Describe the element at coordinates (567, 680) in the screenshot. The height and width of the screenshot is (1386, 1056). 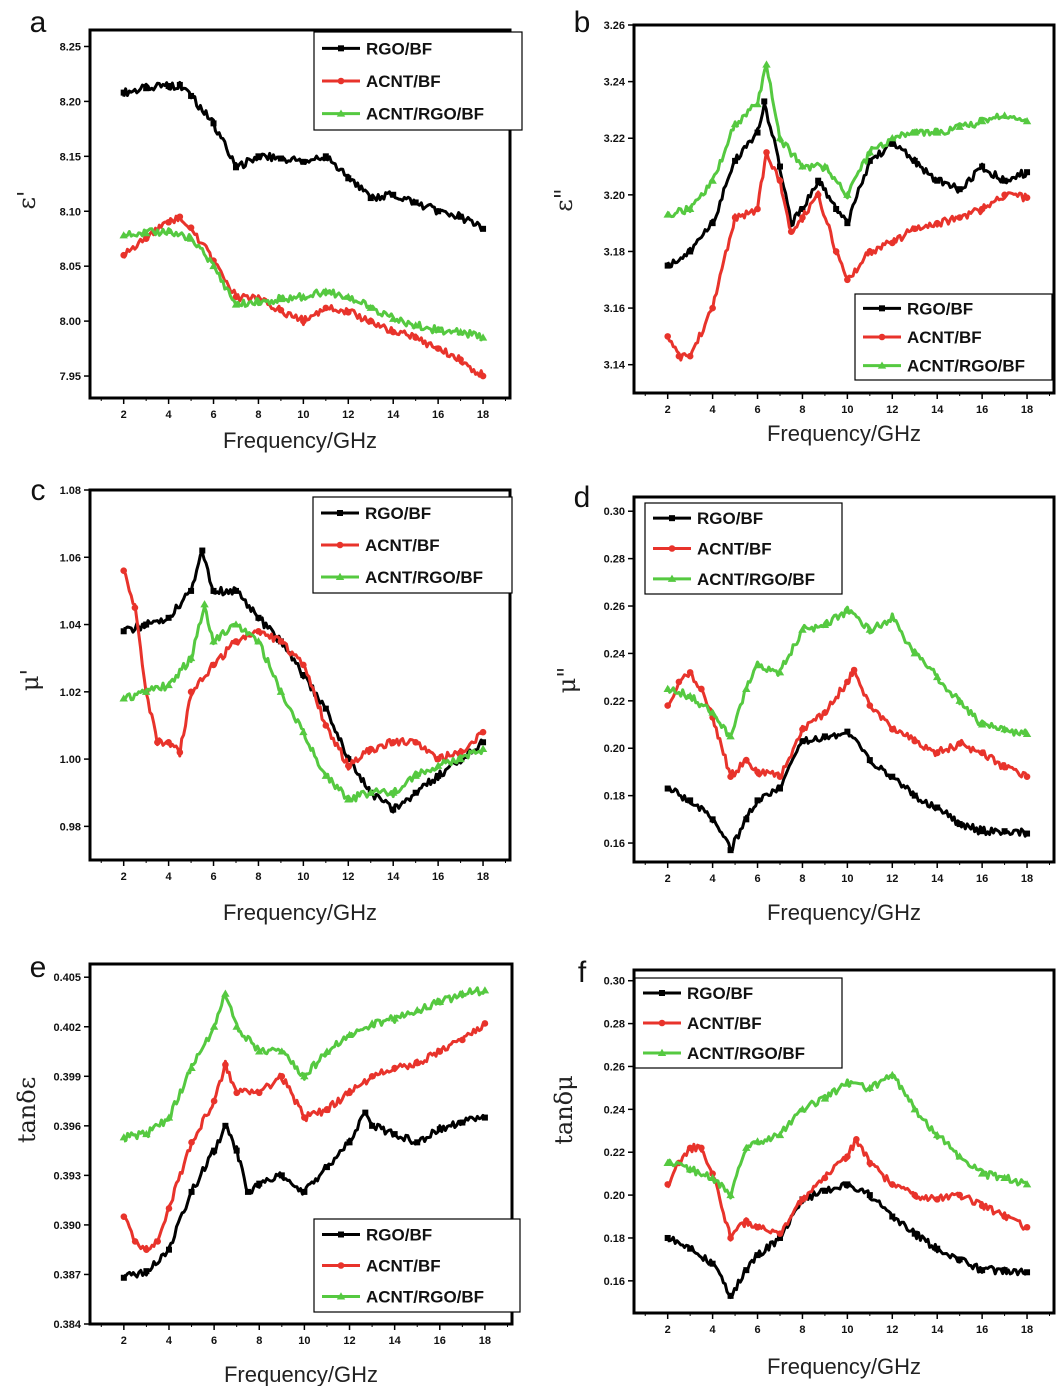
I see `y-axis-label: μ"` at that location.